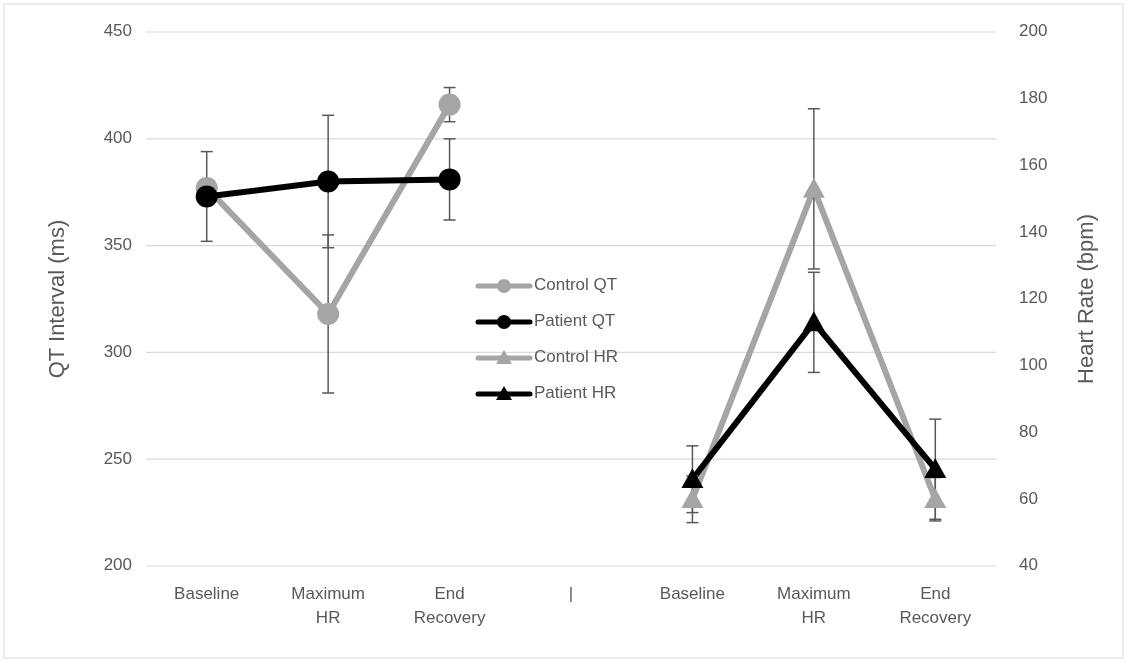  I want to click on y2-tick-label: 180, so click(1033, 98).